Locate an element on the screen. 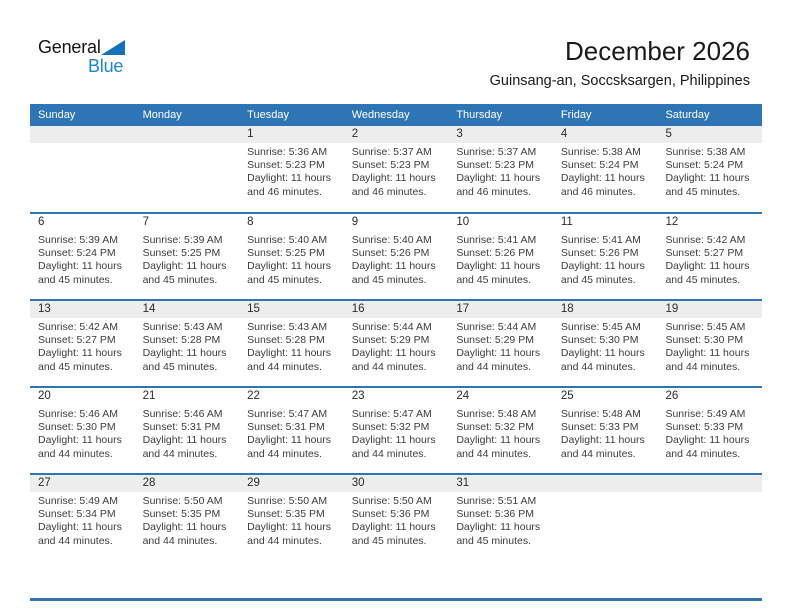 This screenshot has height=612, width=792. logo-text-blue: Blue is located at coordinates (106, 66).